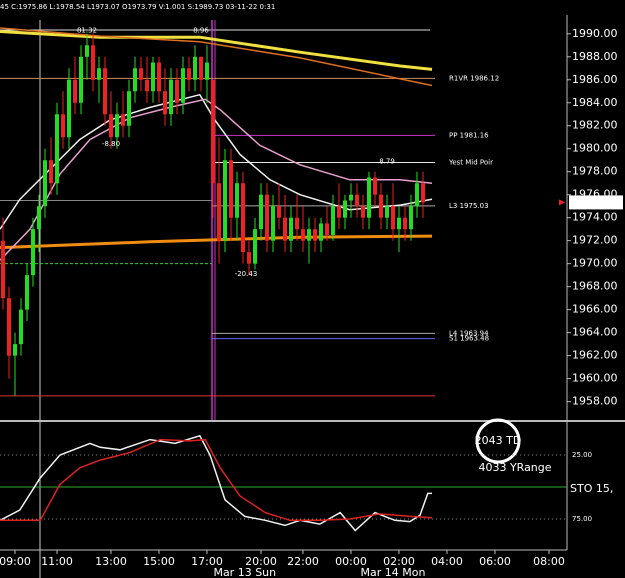  I want to click on moving-average, so click(216, 50).